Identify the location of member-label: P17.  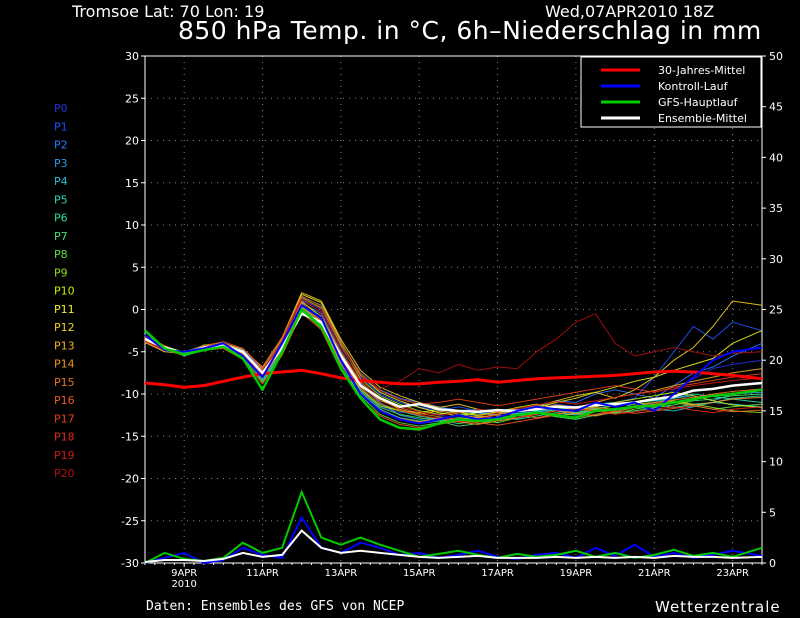
(64, 418).